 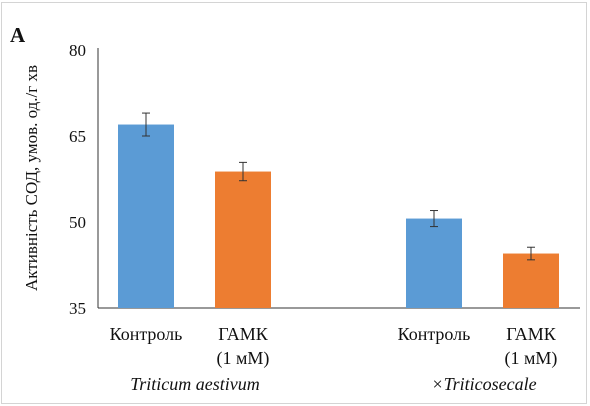 I want to click on y-tick-label: 65, so click(x=77, y=136).